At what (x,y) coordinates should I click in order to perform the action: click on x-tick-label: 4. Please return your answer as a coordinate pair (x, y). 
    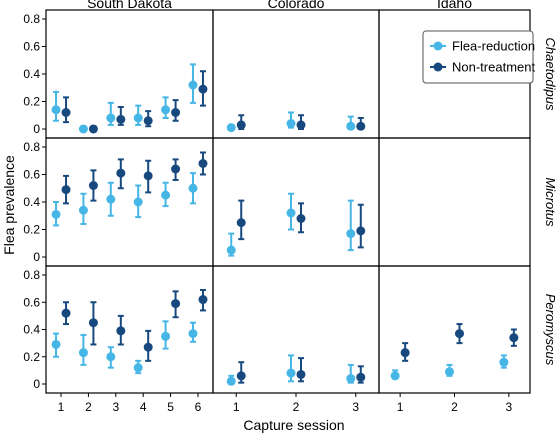
    Looking at the image, I should click on (143, 407).